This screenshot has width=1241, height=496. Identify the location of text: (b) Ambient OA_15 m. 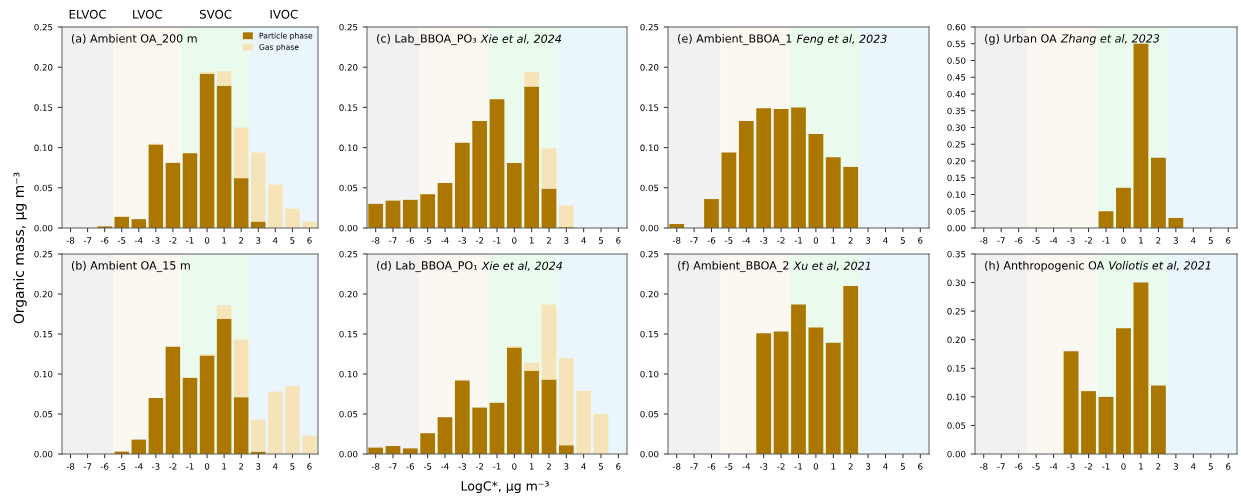
(130, 267).